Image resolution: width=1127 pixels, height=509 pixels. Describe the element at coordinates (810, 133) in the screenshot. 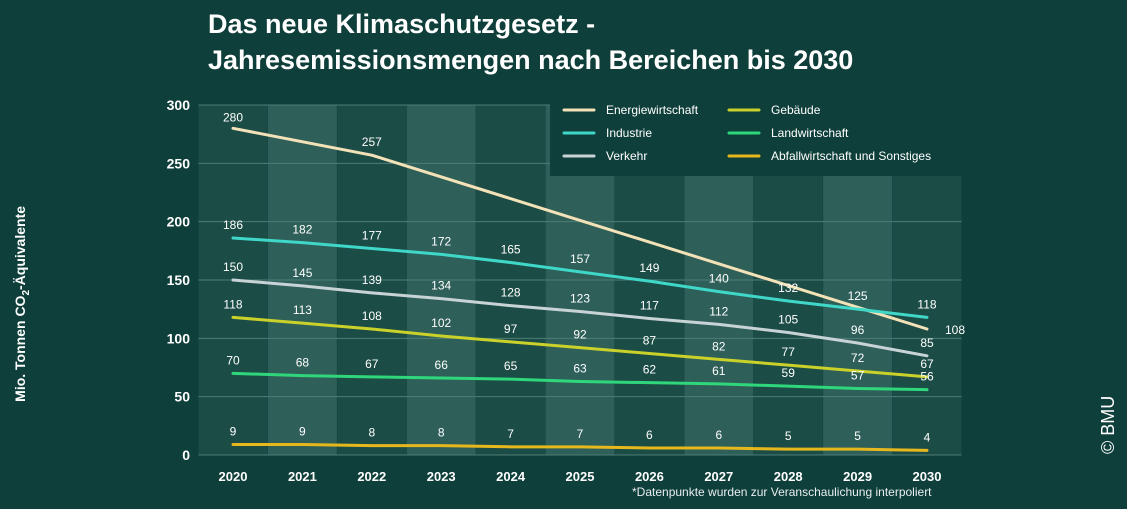

I see `legend-label: Landwirtschaft` at that location.